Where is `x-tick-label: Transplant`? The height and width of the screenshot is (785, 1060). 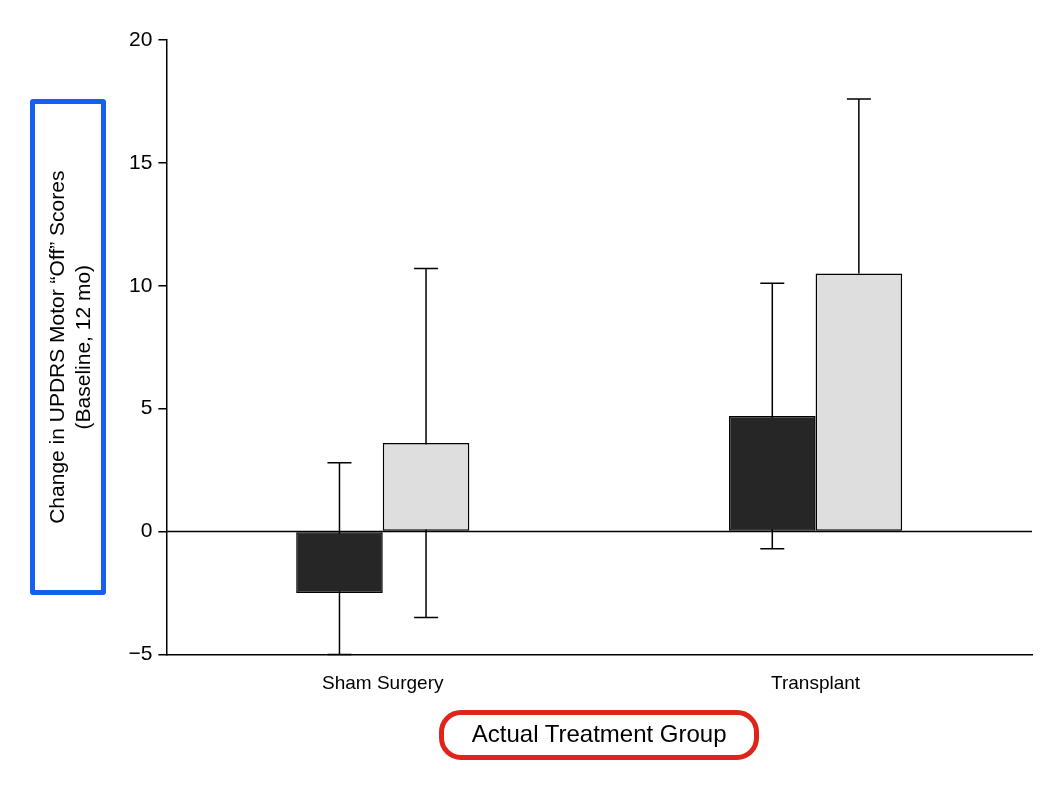 x-tick-label: Transplant is located at coordinates (816, 683).